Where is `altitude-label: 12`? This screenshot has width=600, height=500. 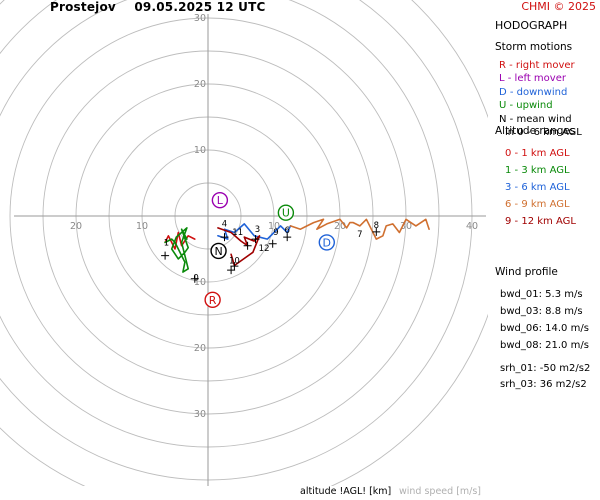 altitude-label: 12 is located at coordinates (264, 249).